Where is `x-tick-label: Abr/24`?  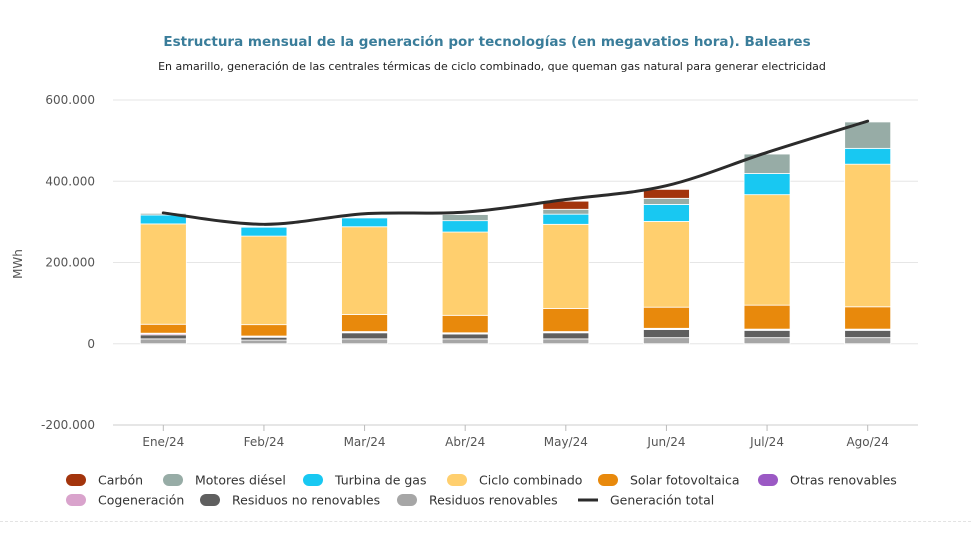
x-tick-label: Abr/24 is located at coordinates (465, 442).